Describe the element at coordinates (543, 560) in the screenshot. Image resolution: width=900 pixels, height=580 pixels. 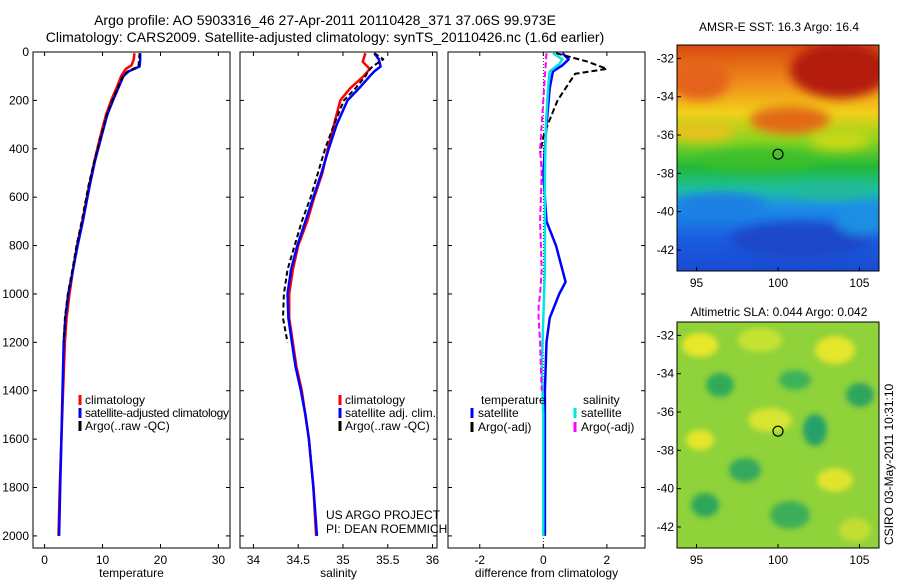
I see `difference-xtick-label: 0` at that location.